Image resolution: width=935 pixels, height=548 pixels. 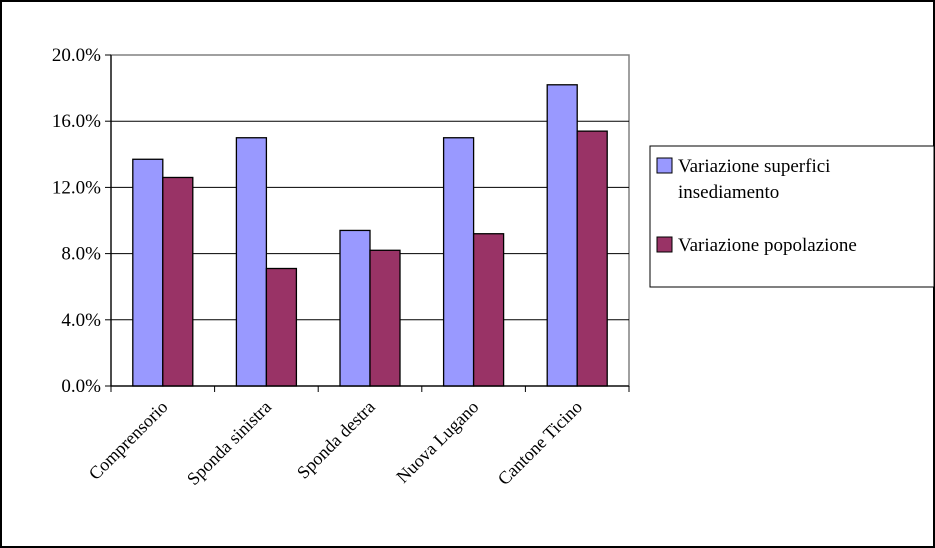 I want to click on legend-label: Variazione popolazione, so click(x=767, y=245).